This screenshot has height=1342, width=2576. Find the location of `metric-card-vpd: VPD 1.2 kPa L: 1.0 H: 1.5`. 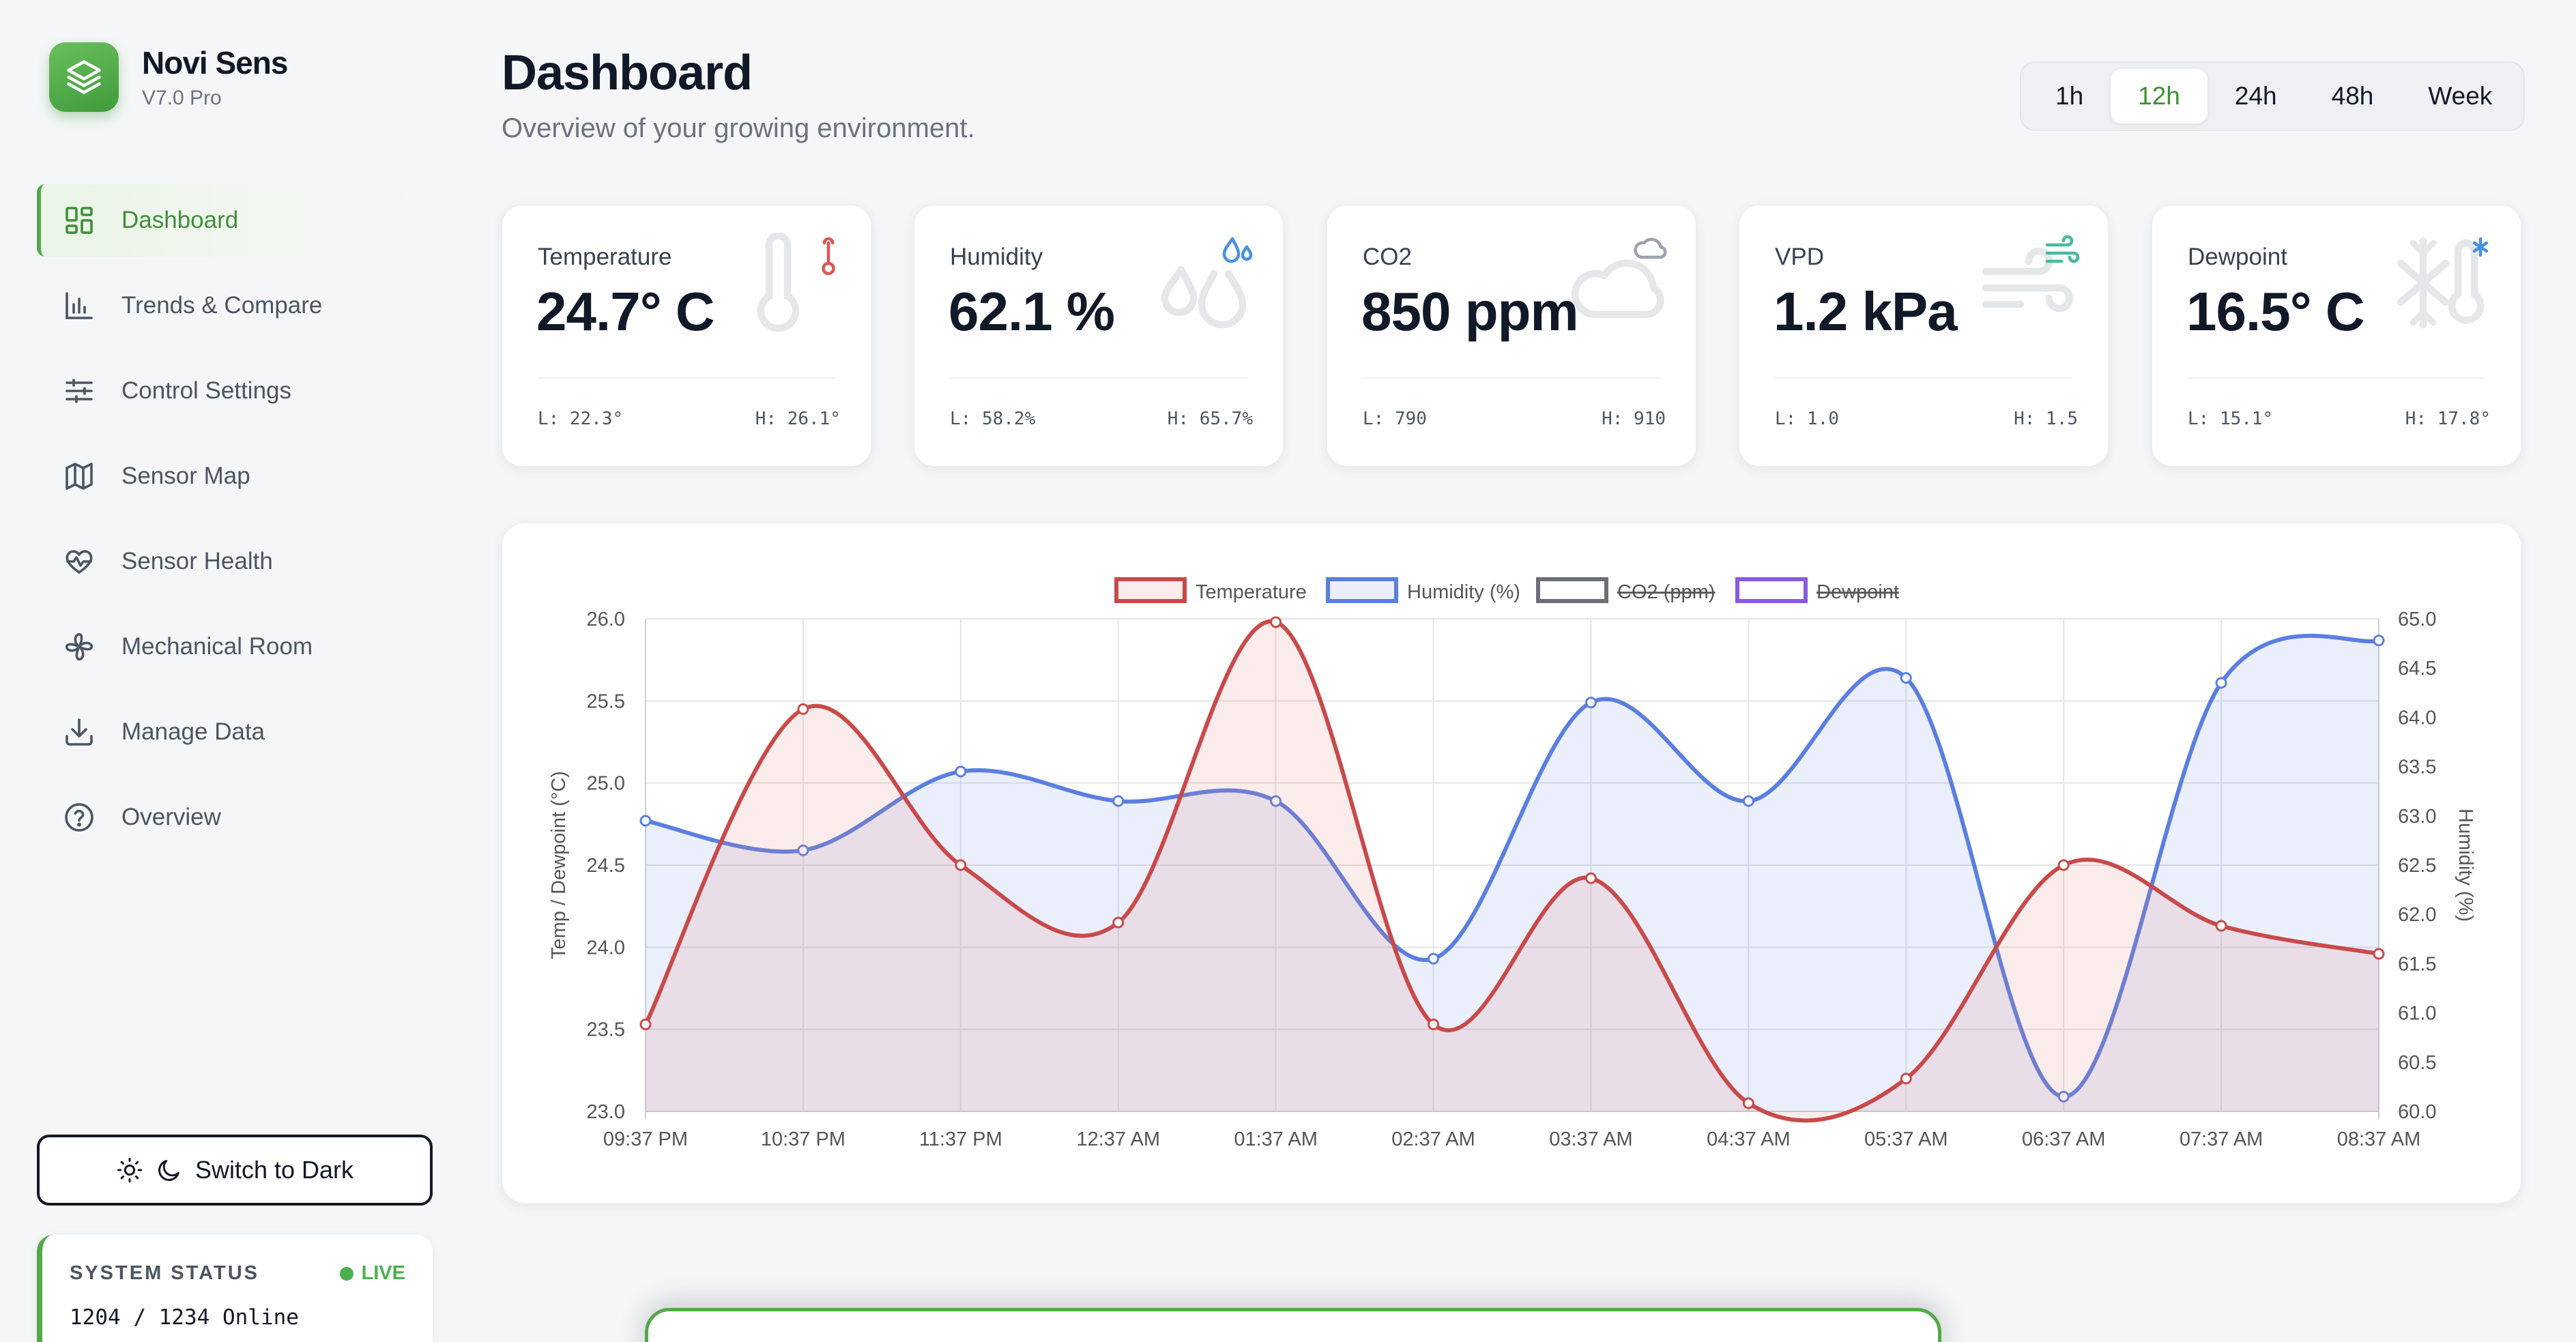

metric-card-vpd: VPD 1.2 kPa L: 1.0 H: 1.5 is located at coordinates (1924, 336).